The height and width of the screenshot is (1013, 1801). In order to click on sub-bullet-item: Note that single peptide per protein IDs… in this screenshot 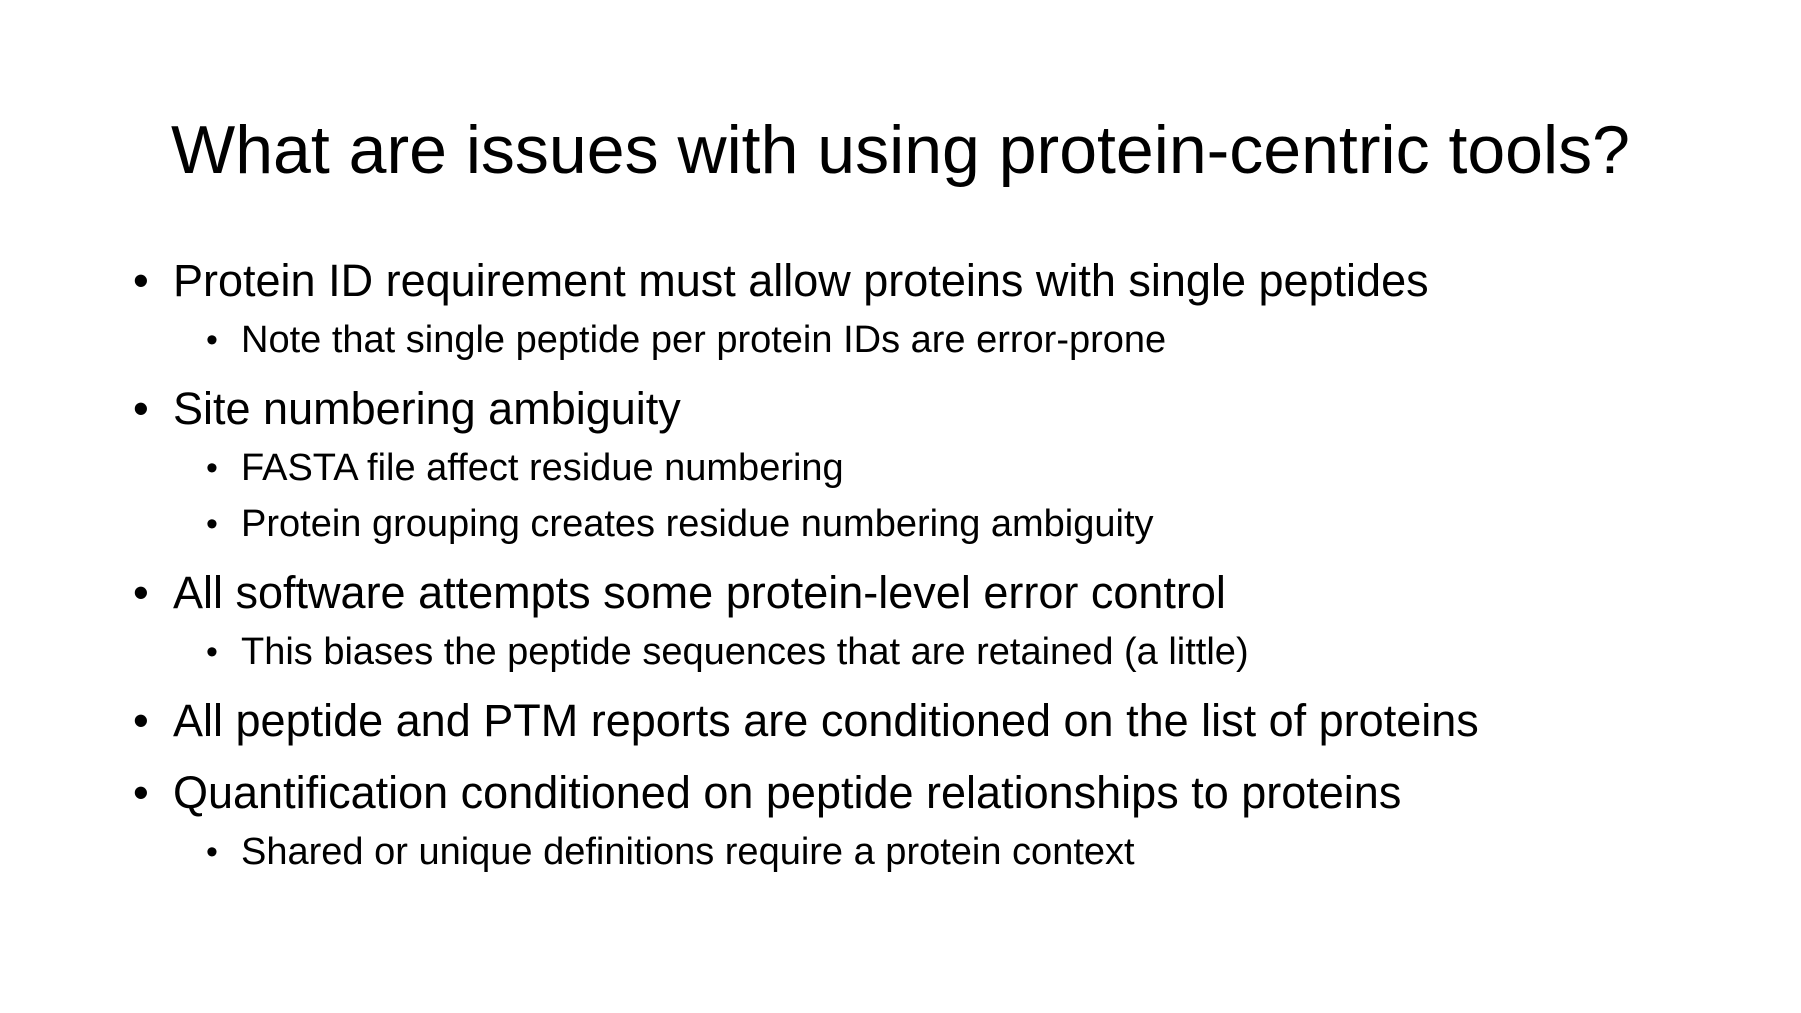, I will do `click(913, 340)`.